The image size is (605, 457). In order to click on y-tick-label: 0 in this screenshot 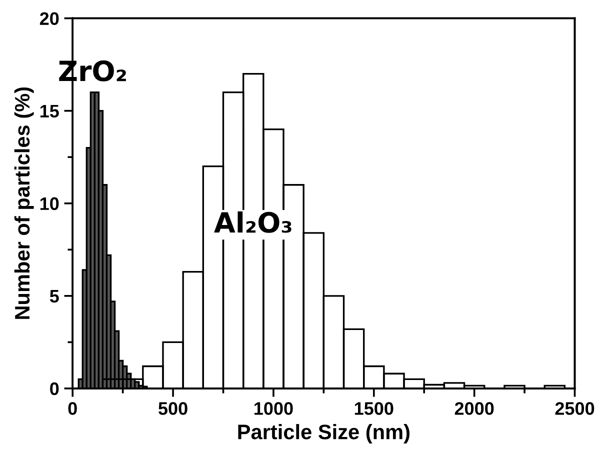, I will do `click(54, 389)`.